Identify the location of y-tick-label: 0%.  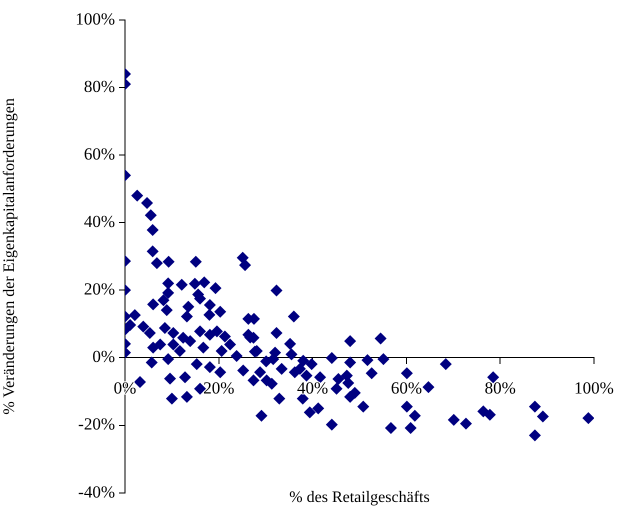
(103, 356).